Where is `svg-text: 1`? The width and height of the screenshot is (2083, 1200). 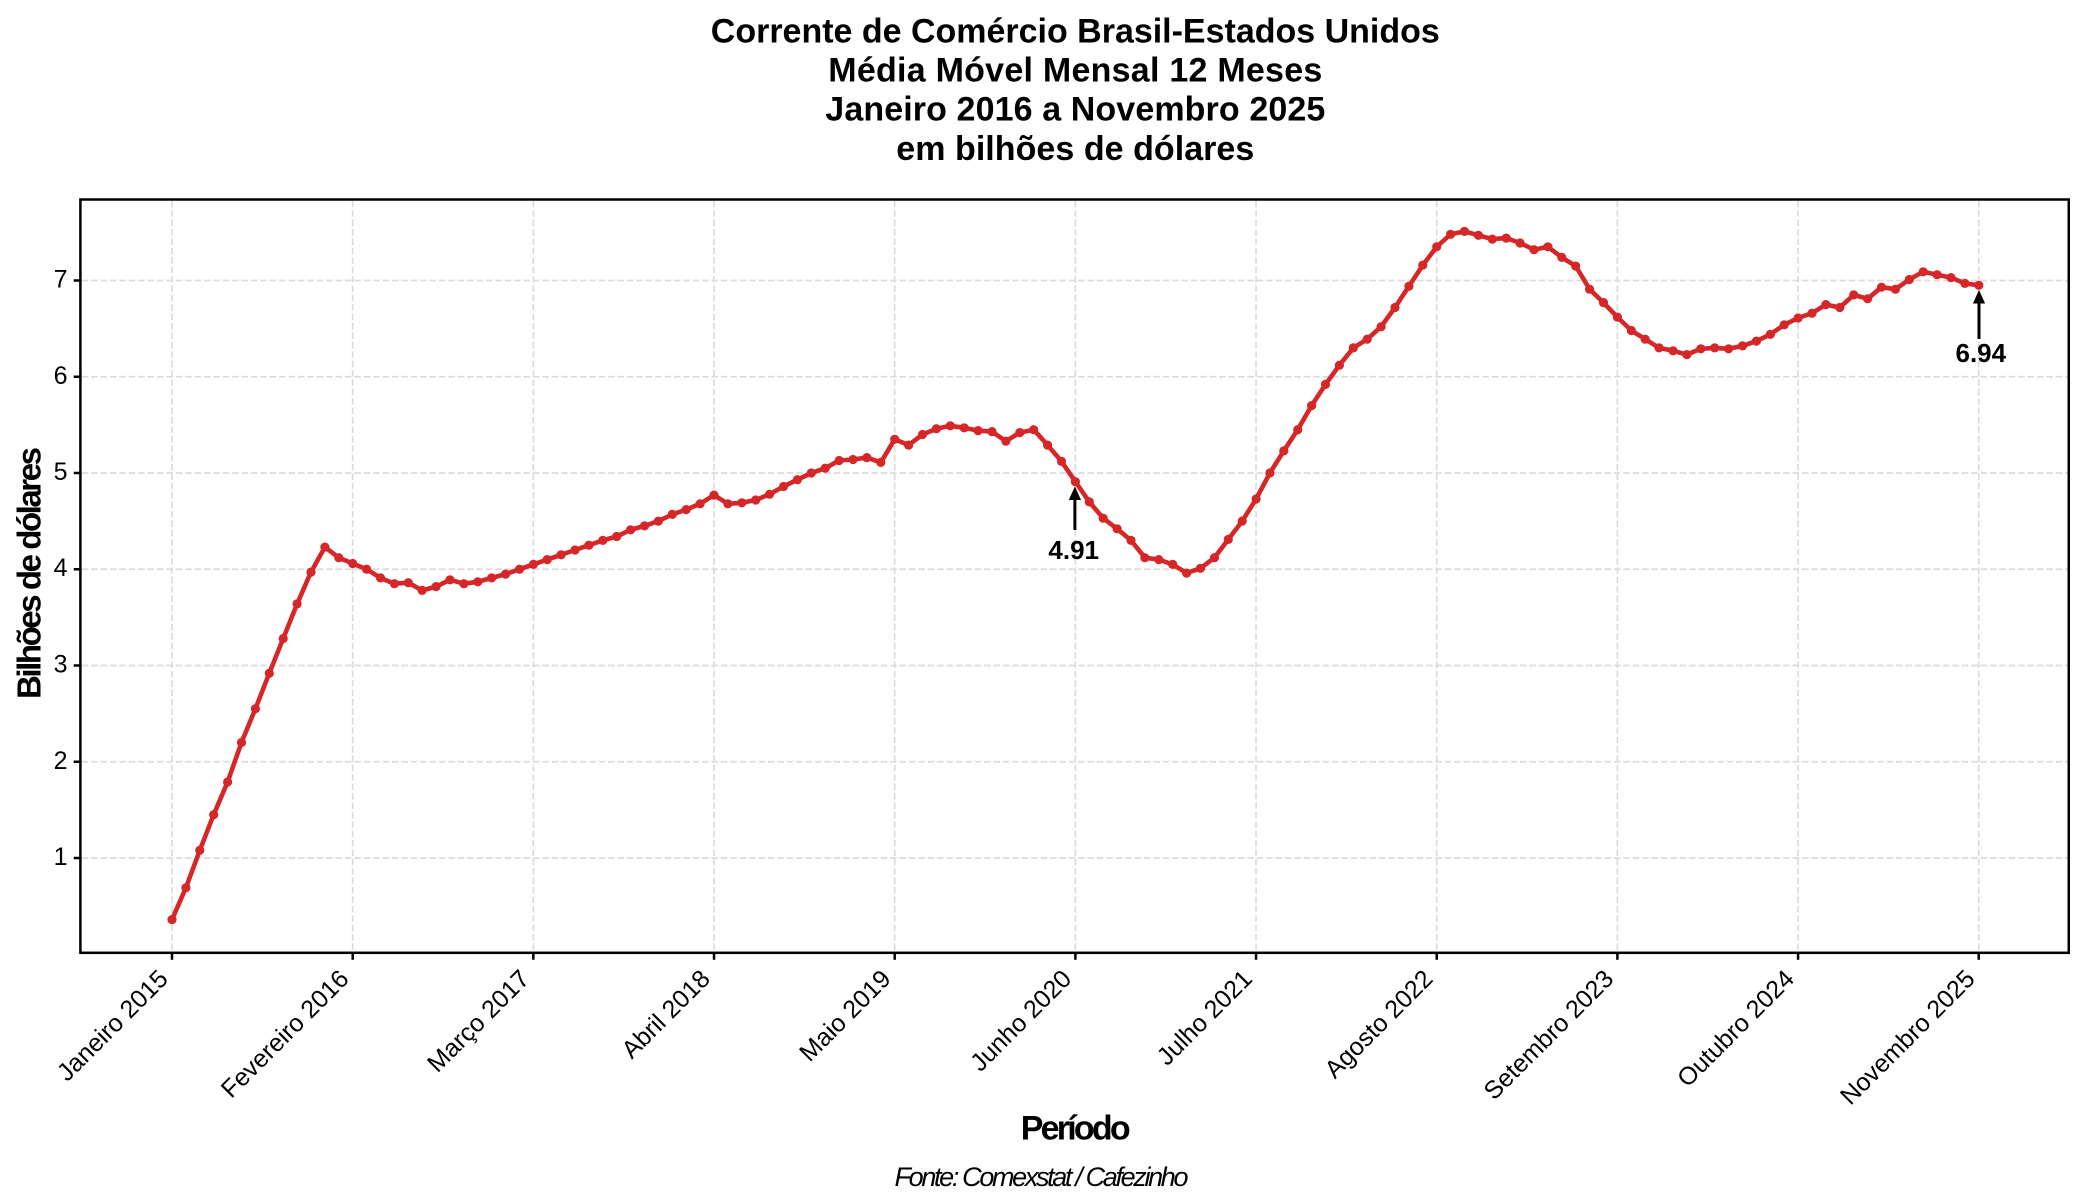 svg-text: 1 is located at coordinates (61, 857).